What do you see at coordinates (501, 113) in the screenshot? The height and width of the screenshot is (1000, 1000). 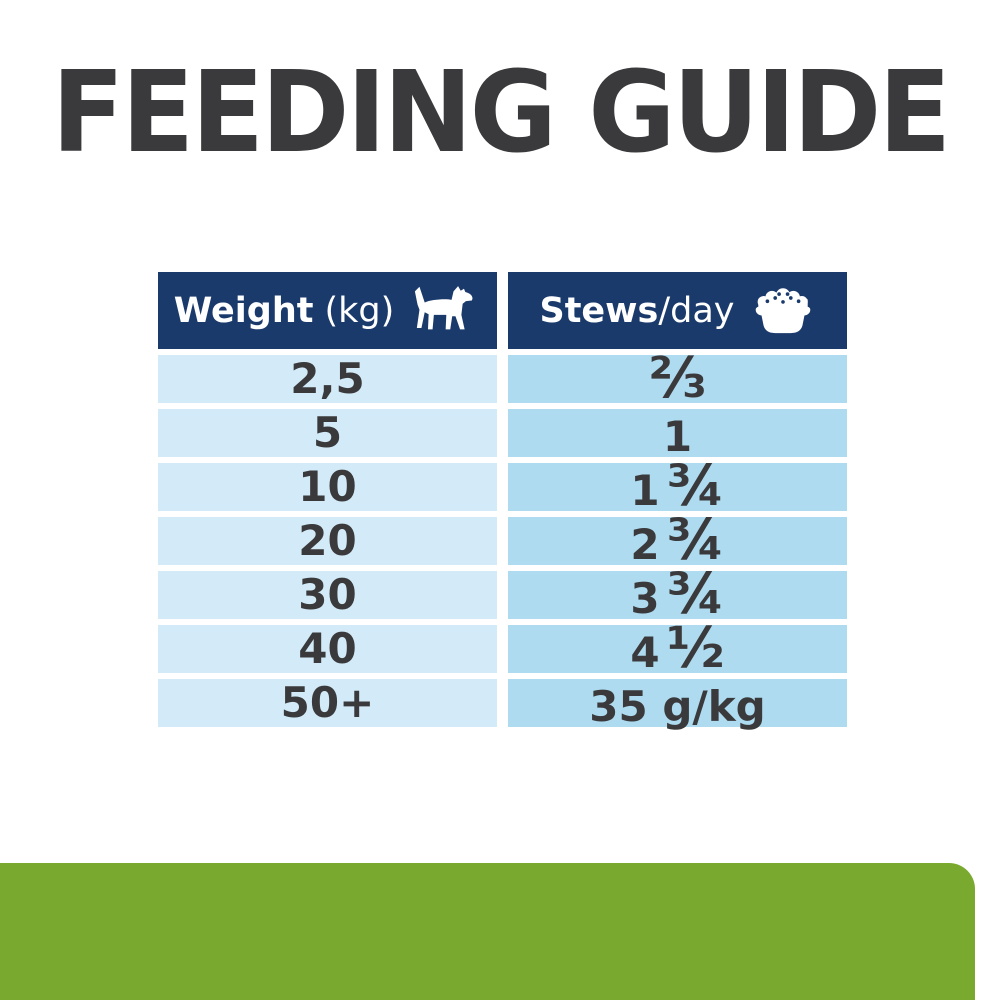 I see `page-title: FEEDING GUIDE` at bounding box center [501, 113].